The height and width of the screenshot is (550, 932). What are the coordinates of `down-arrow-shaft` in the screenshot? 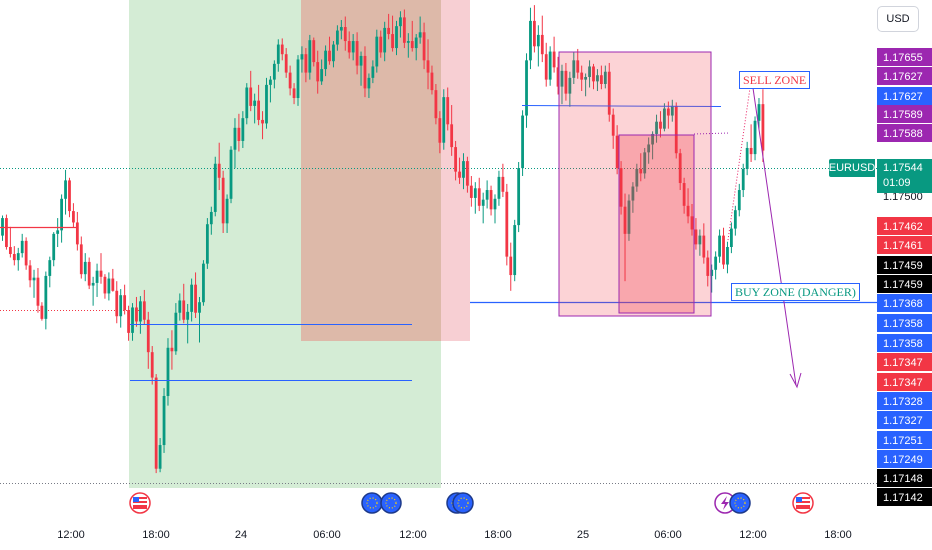 It's located at (774, 236).